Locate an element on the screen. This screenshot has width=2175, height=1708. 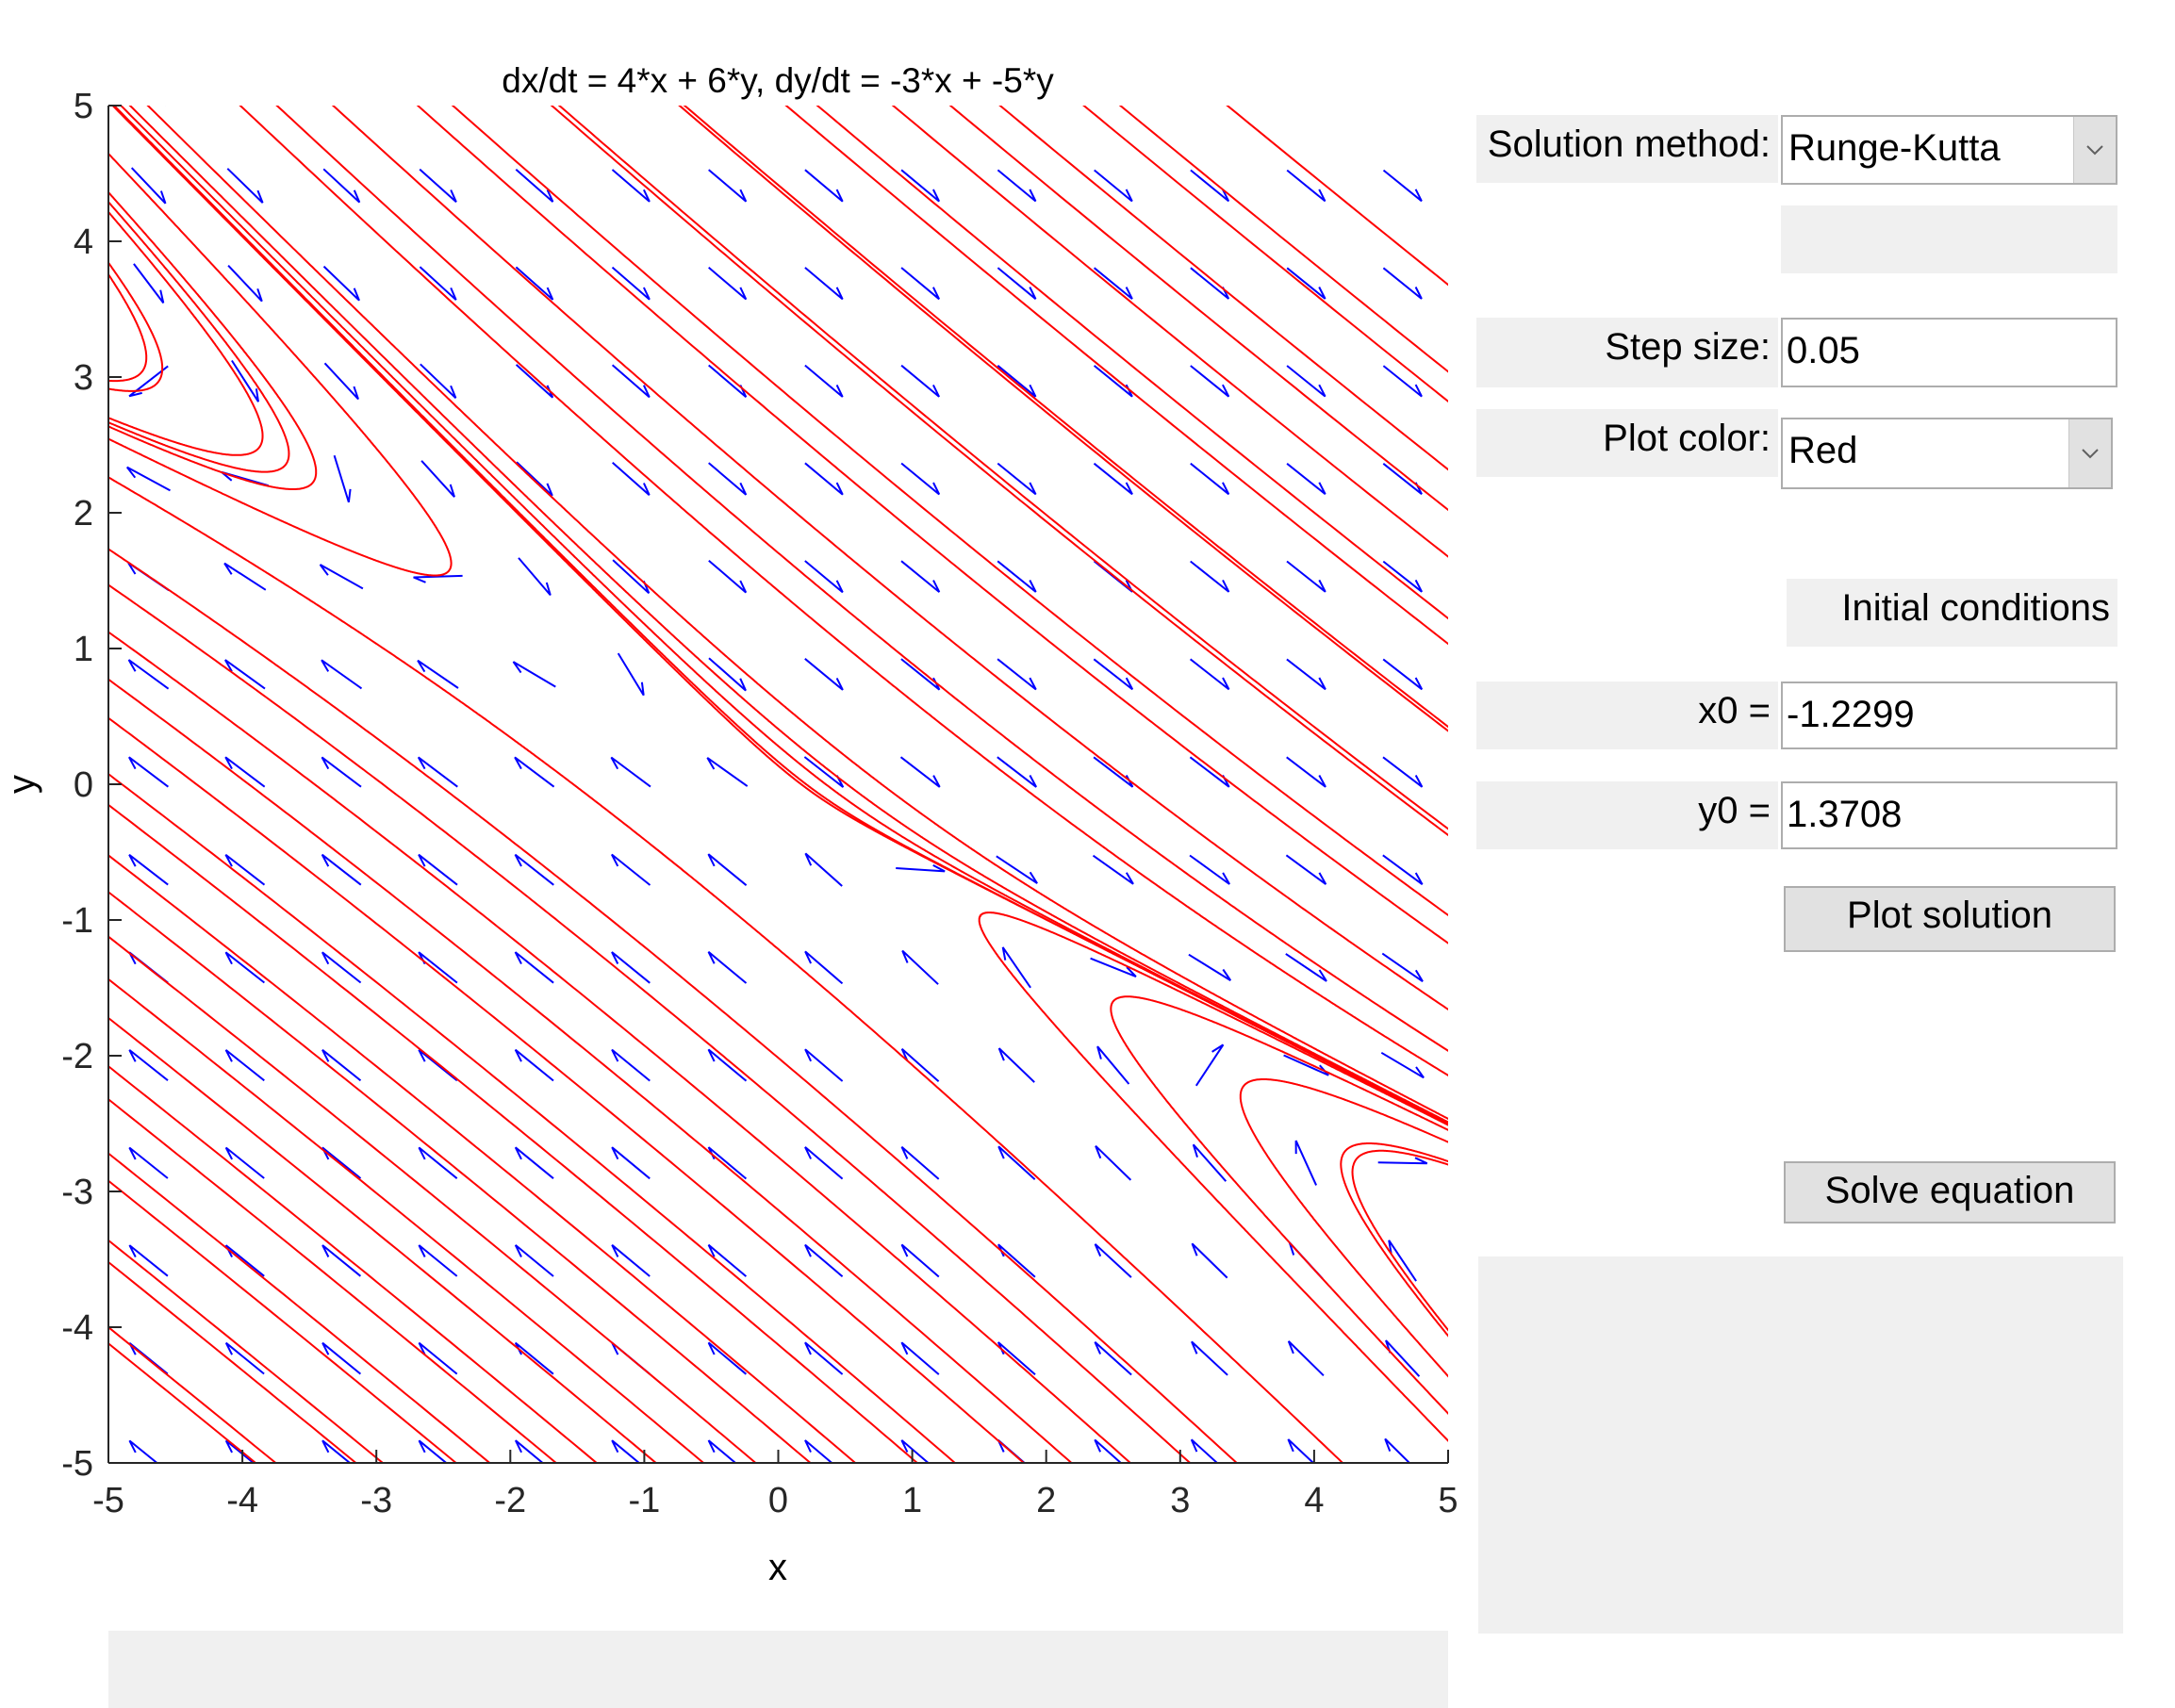
plot-solution-button: Plot solution is located at coordinates (1950, 919).